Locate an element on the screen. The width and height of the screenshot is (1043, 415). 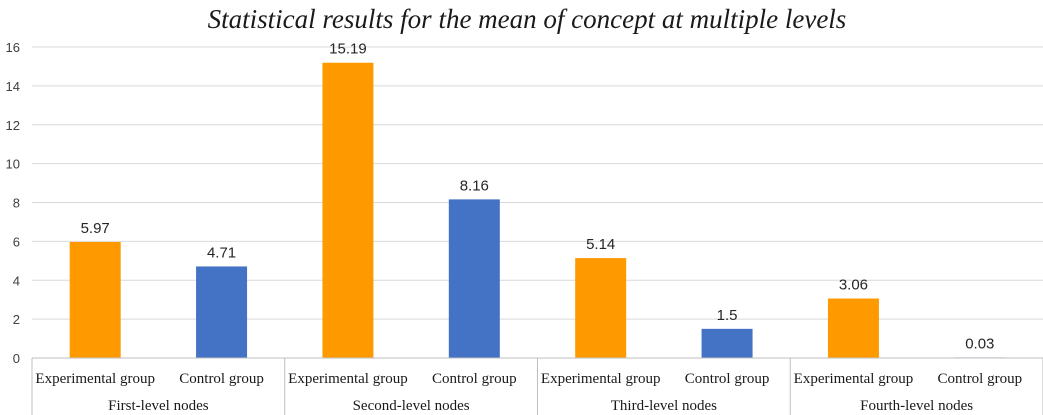
data-label: 15.19 is located at coordinates (348, 49).